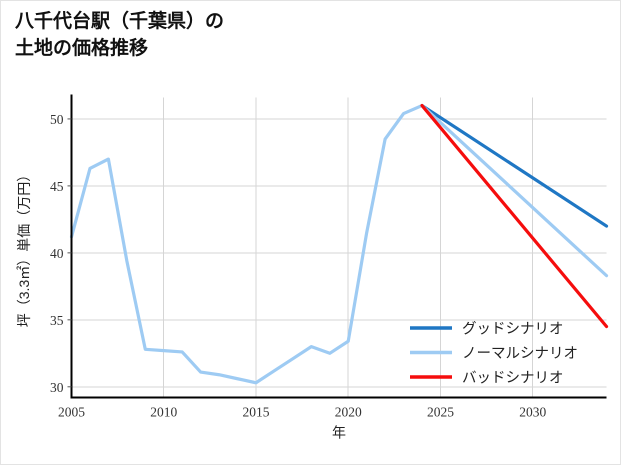 Image resolution: width=621 pixels, height=465 pixels. What do you see at coordinates (255, 412) in the screenshot?
I see `x-tick-label: 2015` at bounding box center [255, 412].